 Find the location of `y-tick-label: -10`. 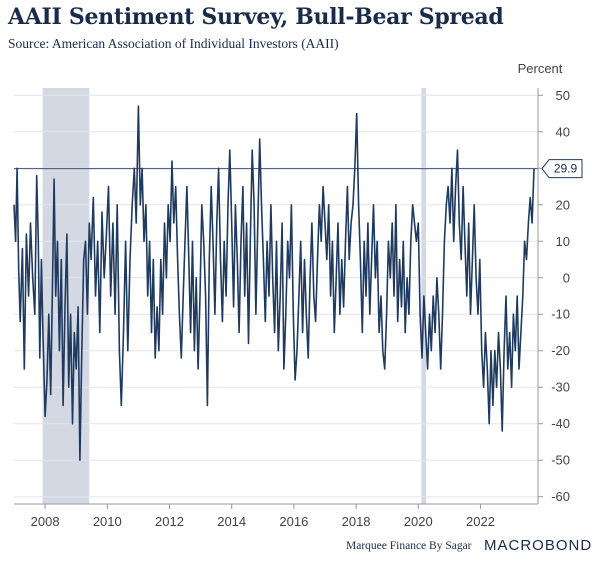

y-tick-label: -10 is located at coordinates (560, 314).